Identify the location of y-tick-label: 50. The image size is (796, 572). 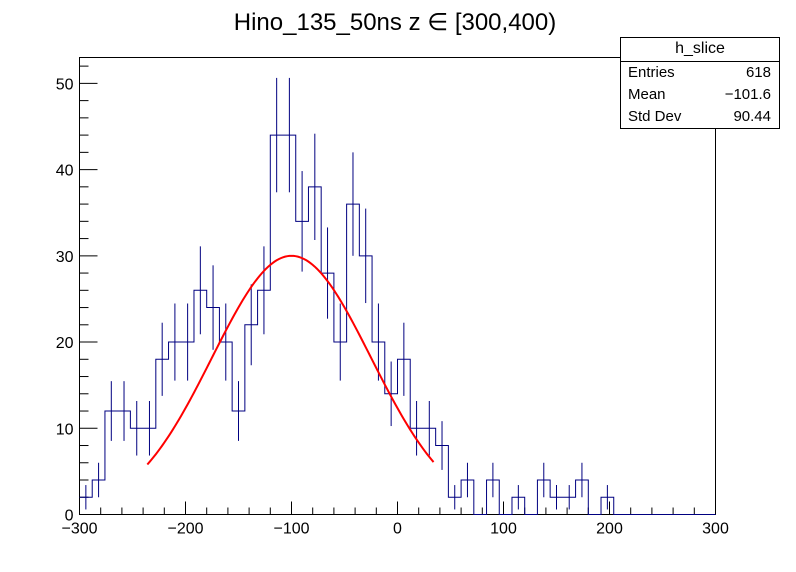
(65, 84).